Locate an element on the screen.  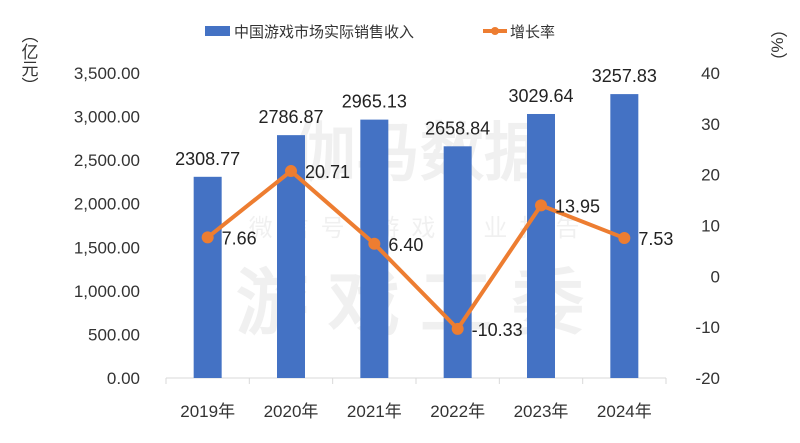
legend-bar-swatch is located at coordinates (217, 31).